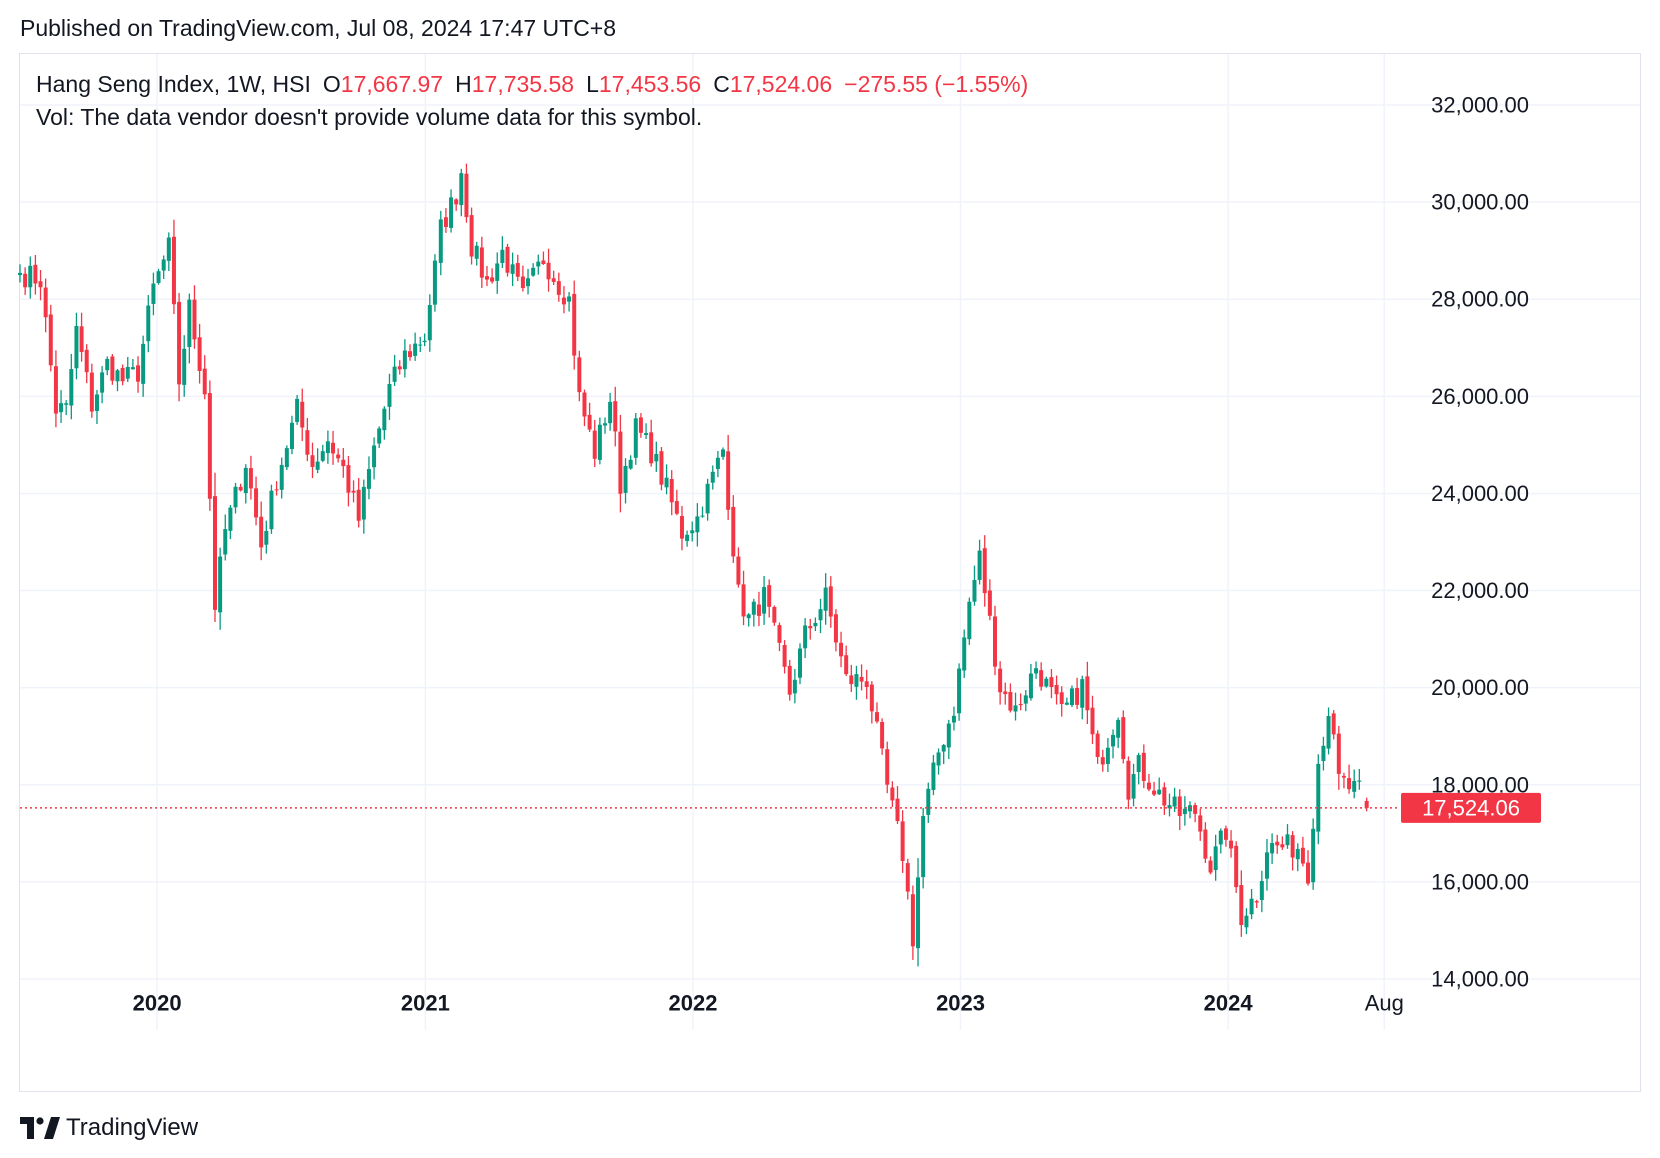  I want to click on x-tick-label: Aug, so click(1384, 1003).